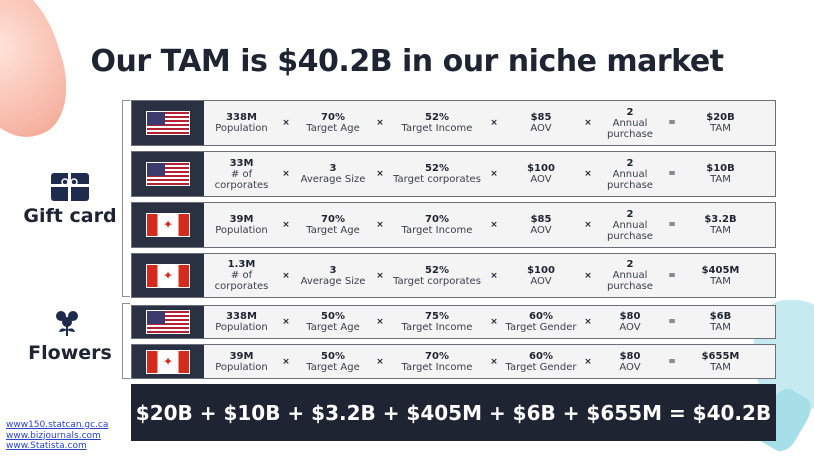  Describe the element at coordinates (241, 174) in the screenshot. I see `factor-corporates: 33M # of corporates` at that location.